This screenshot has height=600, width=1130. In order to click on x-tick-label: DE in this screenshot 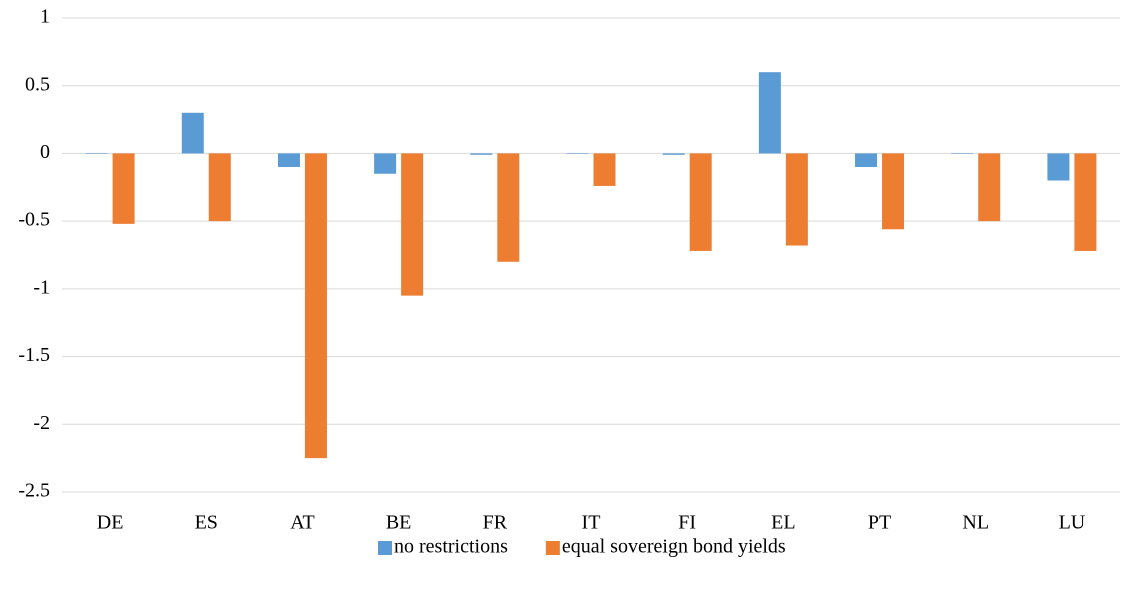, I will do `click(110, 523)`.